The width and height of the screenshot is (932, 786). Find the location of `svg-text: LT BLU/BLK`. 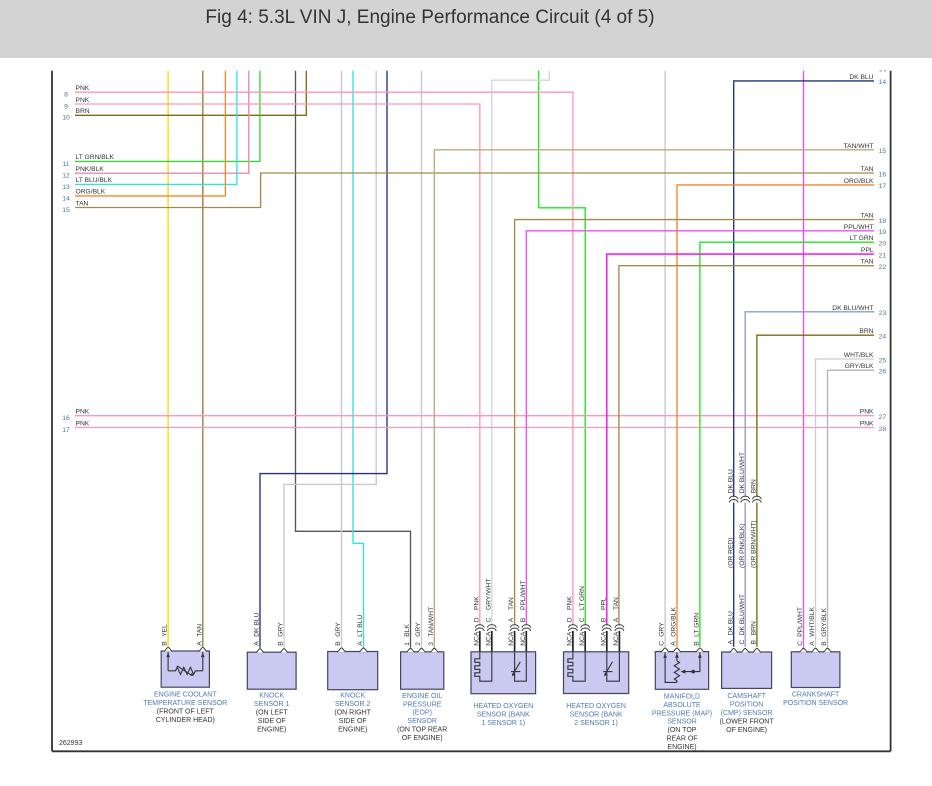

svg-text: LT BLU/BLK is located at coordinates (94, 180).